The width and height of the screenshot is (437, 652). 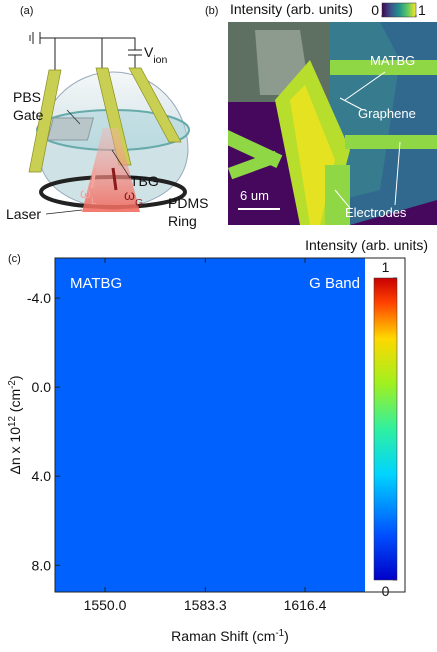 I want to click on y-axis-label: Δn x 1012 (cm-2), so click(x=15, y=424).